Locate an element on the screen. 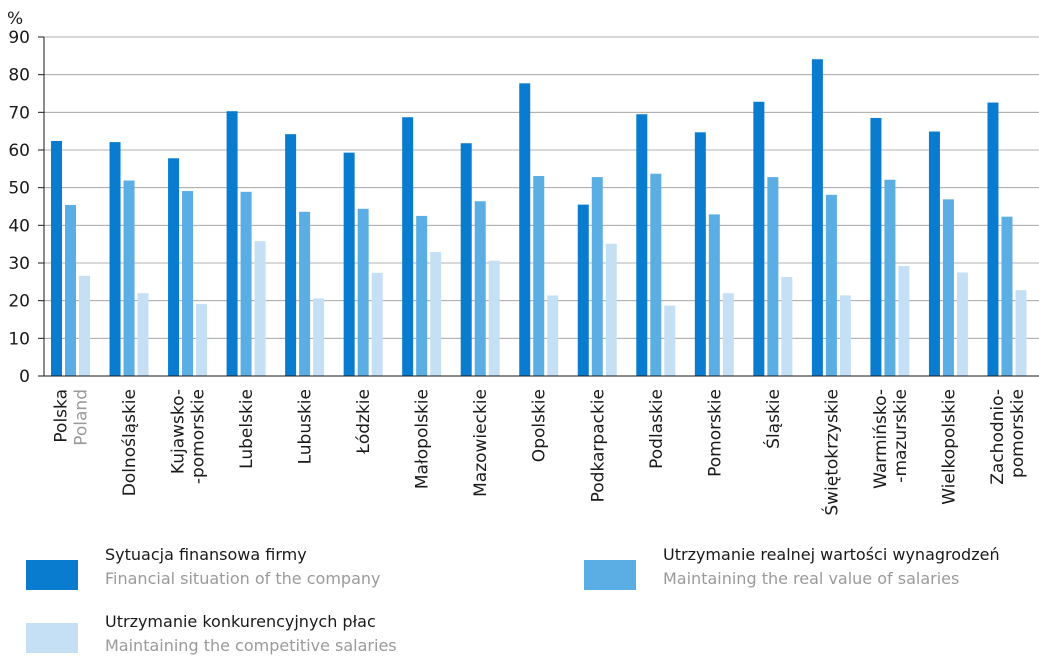 The width and height of the screenshot is (1039, 658). x-category-label: Zachodnio- is located at coordinates (998, 437).